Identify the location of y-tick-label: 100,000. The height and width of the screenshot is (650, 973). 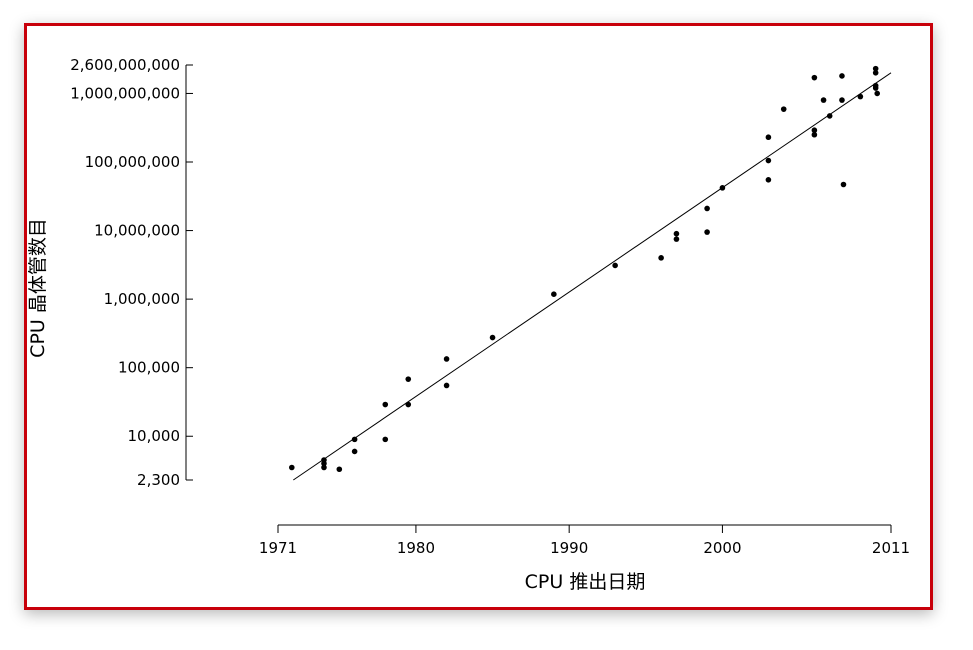
(149, 368).